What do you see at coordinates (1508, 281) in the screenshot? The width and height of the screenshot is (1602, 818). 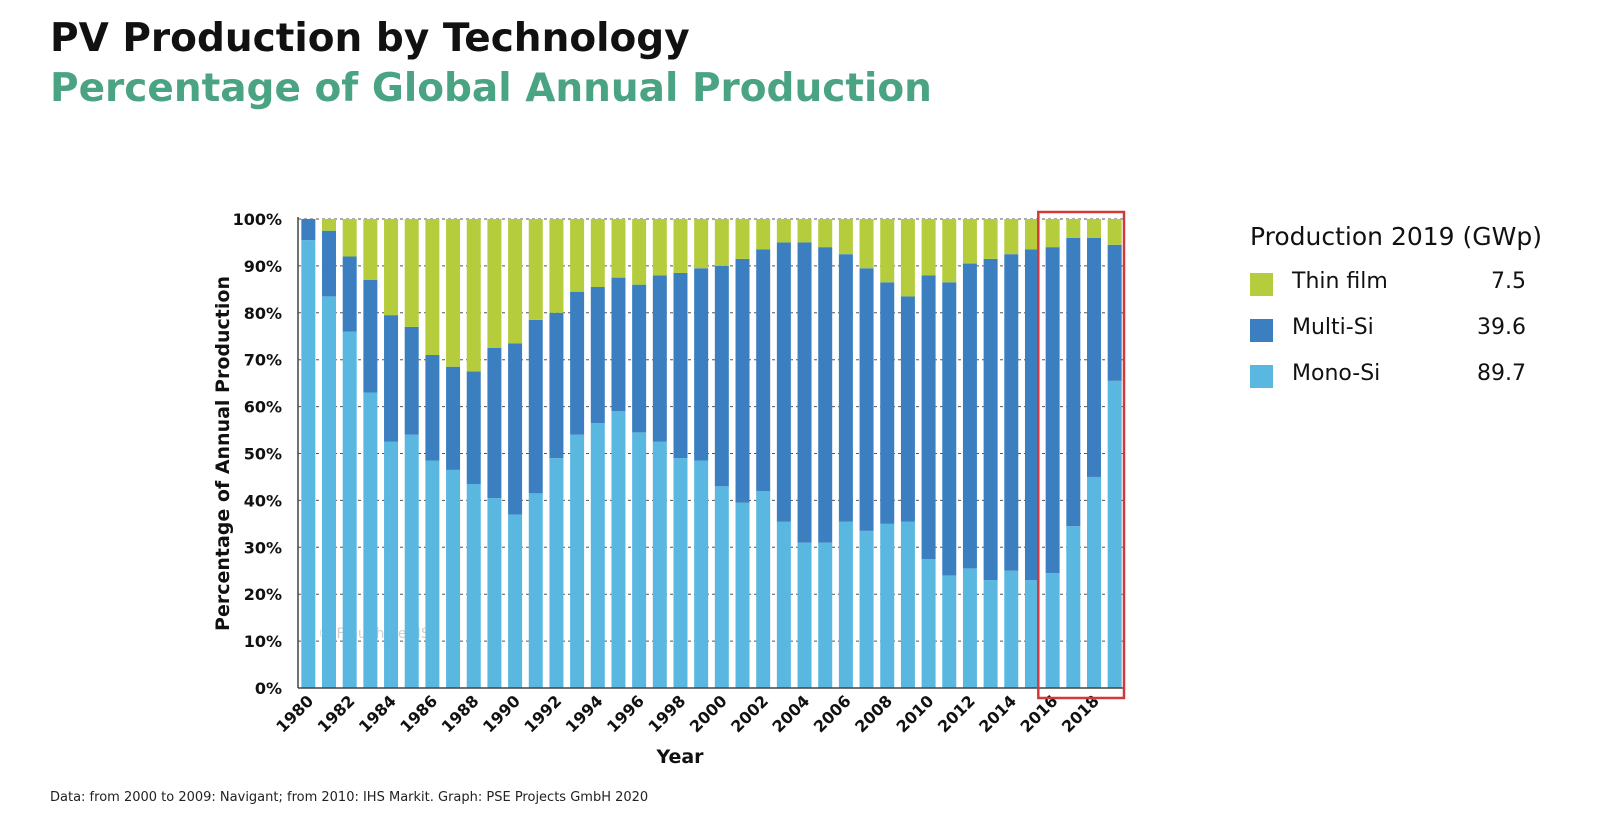 I see `legend-value-thin-film: 7.5` at bounding box center [1508, 281].